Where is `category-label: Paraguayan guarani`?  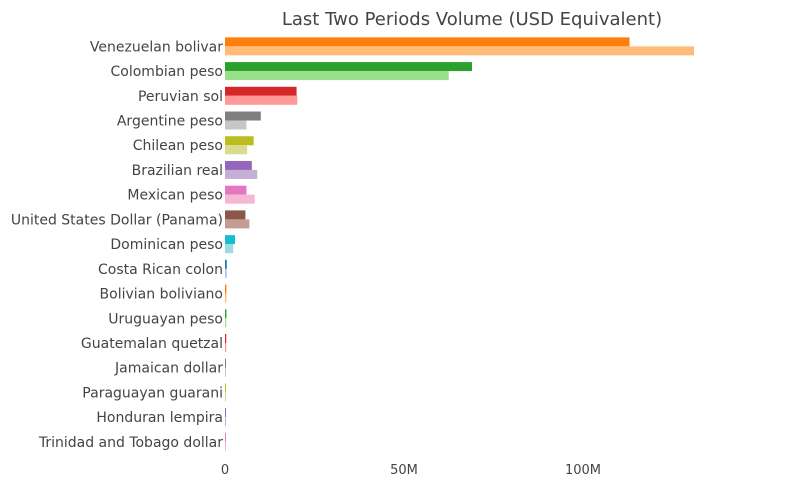 category-label: Paraguayan guarani is located at coordinates (152, 393).